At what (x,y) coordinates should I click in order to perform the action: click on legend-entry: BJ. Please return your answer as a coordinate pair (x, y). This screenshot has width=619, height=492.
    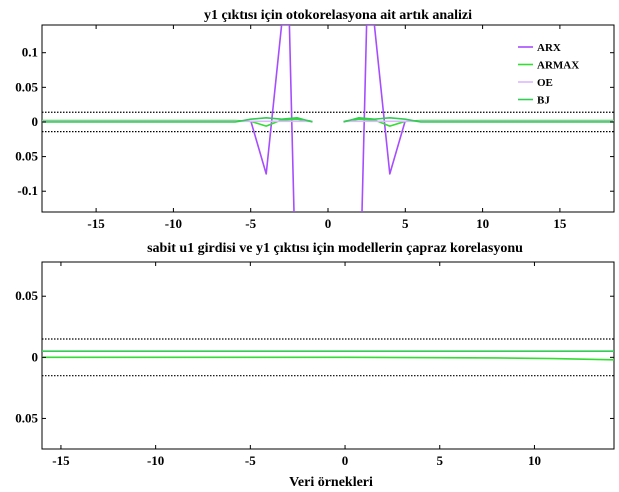
    Looking at the image, I should click on (543, 101).